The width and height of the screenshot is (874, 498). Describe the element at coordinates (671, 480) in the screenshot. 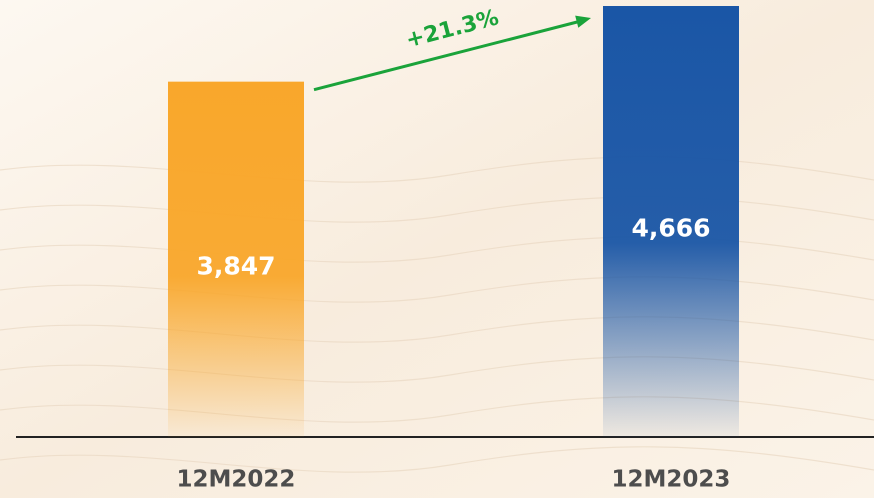

I see `x-tick-label: 12M2023` at that location.